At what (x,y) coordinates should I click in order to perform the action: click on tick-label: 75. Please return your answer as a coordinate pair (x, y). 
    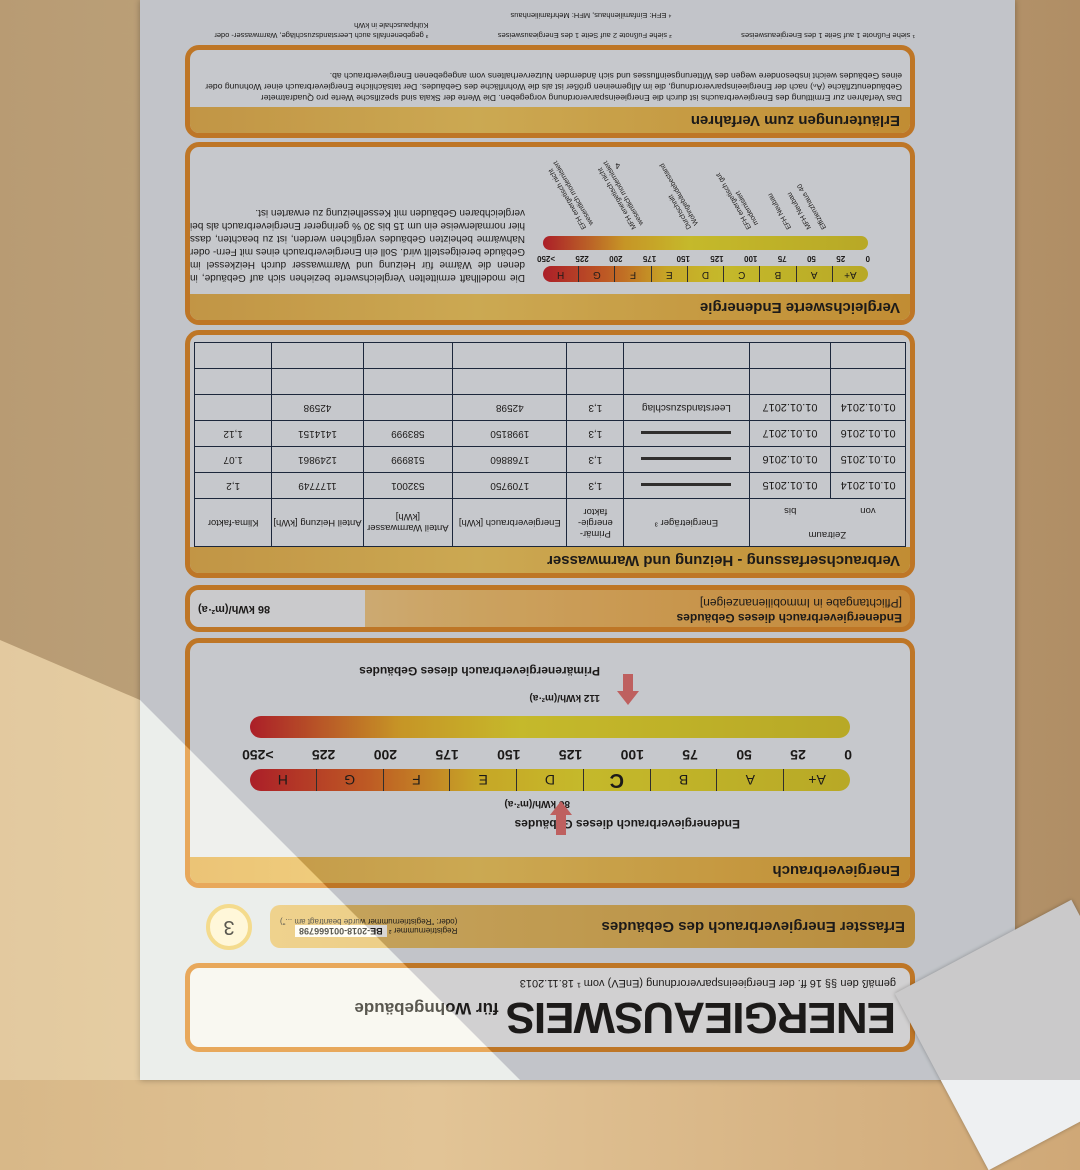
    Looking at the image, I should click on (690, 755).